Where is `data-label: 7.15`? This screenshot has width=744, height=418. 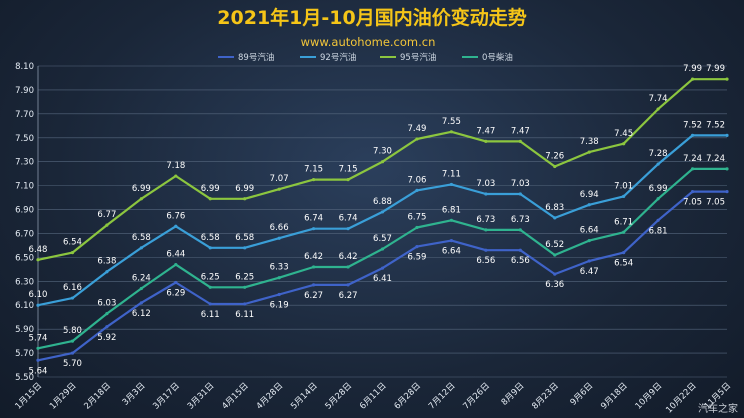
data-label: 7.15 is located at coordinates (348, 170).